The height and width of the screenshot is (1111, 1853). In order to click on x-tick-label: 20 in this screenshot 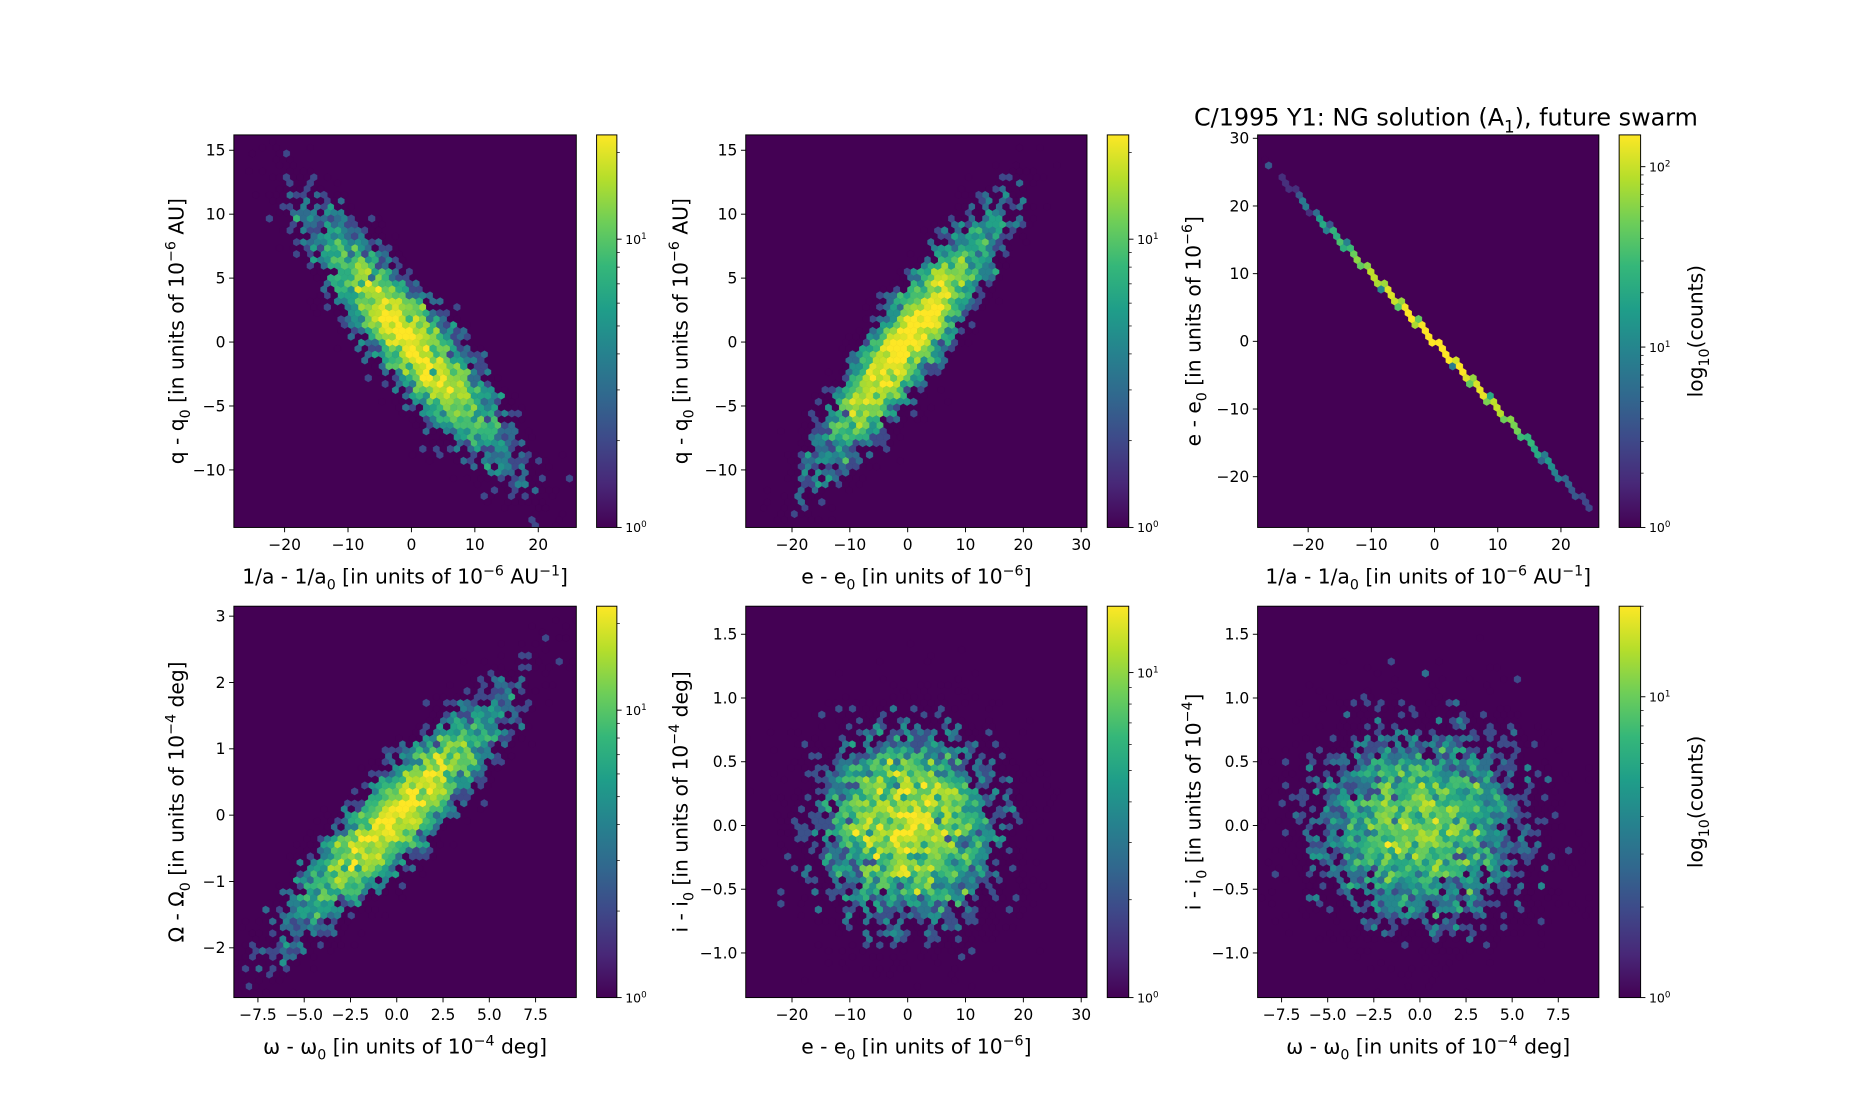, I will do `click(1023, 1015)`.